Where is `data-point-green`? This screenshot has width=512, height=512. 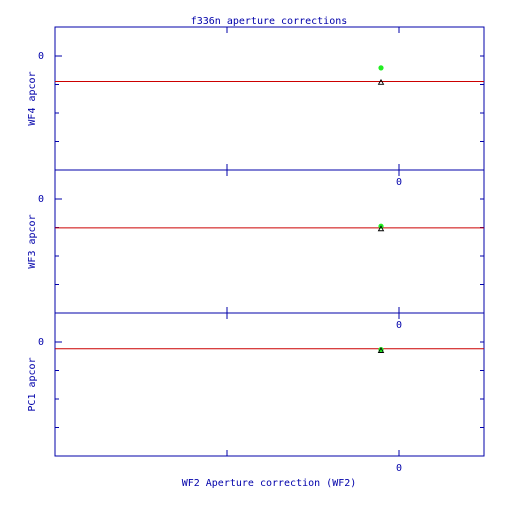 data-point-green is located at coordinates (381, 68).